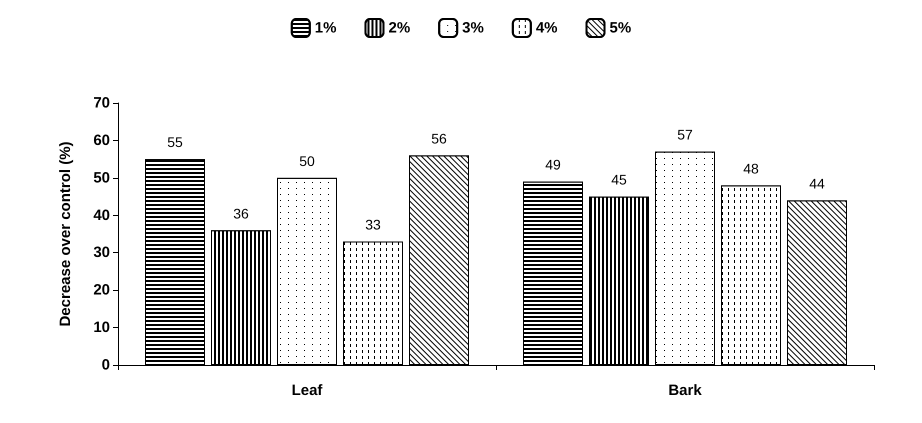 The image size is (922, 423). I want to click on y-tick-label: 10, so click(101, 327).